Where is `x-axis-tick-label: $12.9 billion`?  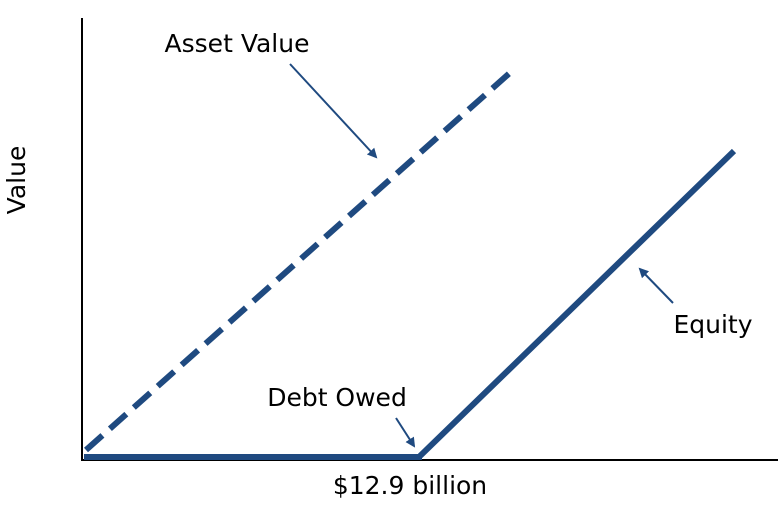
x-axis-tick-label: $12.9 billion is located at coordinates (410, 485).